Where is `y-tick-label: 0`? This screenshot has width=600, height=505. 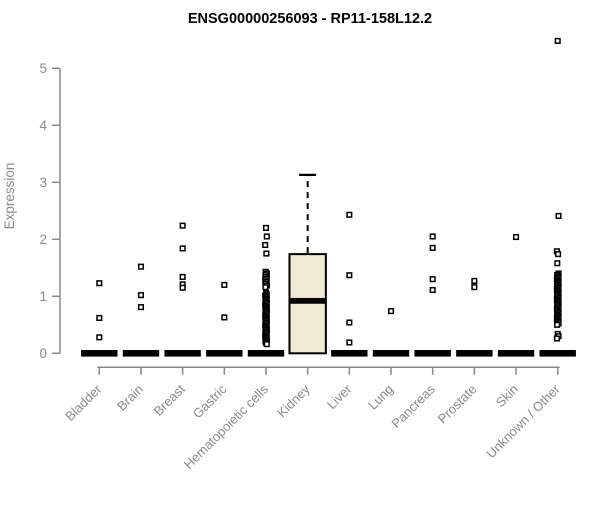 y-tick-label: 0 is located at coordinates (43, 353).